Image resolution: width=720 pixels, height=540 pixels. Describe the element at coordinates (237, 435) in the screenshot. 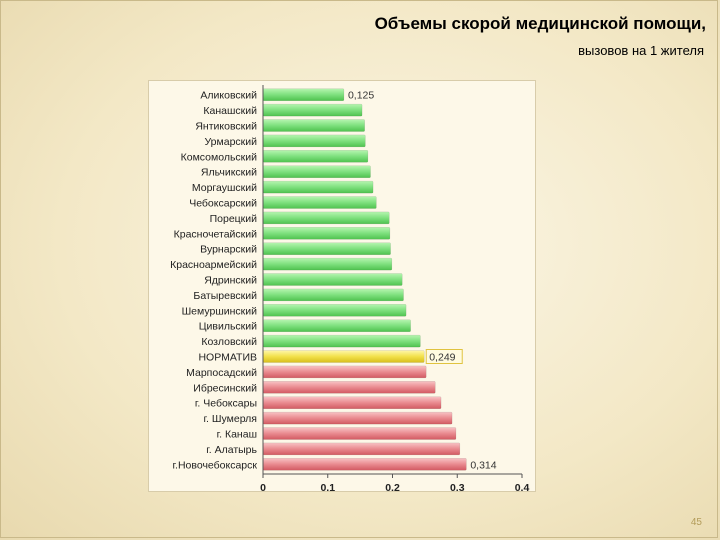

I see `category-label-23: г. Канаш` at that location.